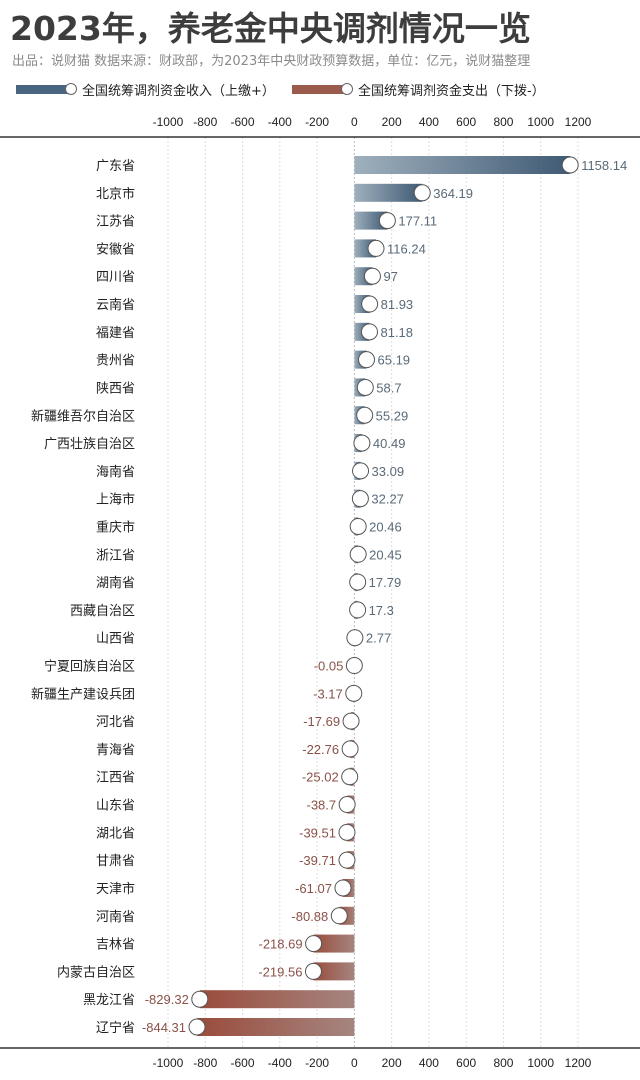 The height and width of the screenshot is (1080, 640). What do you see at coordinates (317, 122) in the screenshot?
I see `tick-label-top: -200` at bounding box center [317, 122].